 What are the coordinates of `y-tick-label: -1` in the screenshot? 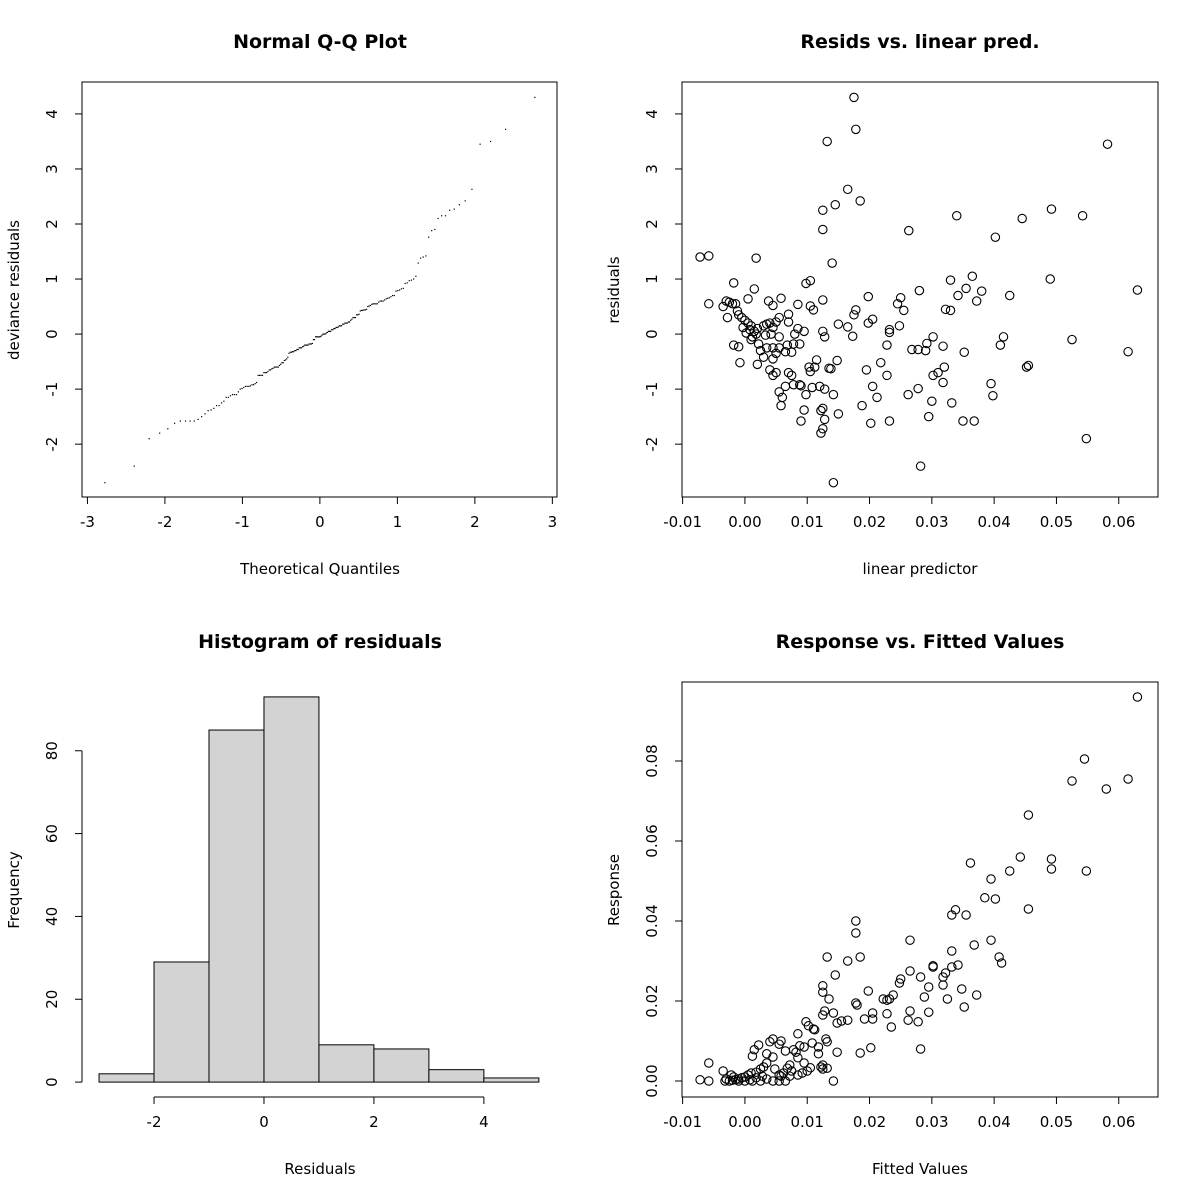 It's located at (652, 389).